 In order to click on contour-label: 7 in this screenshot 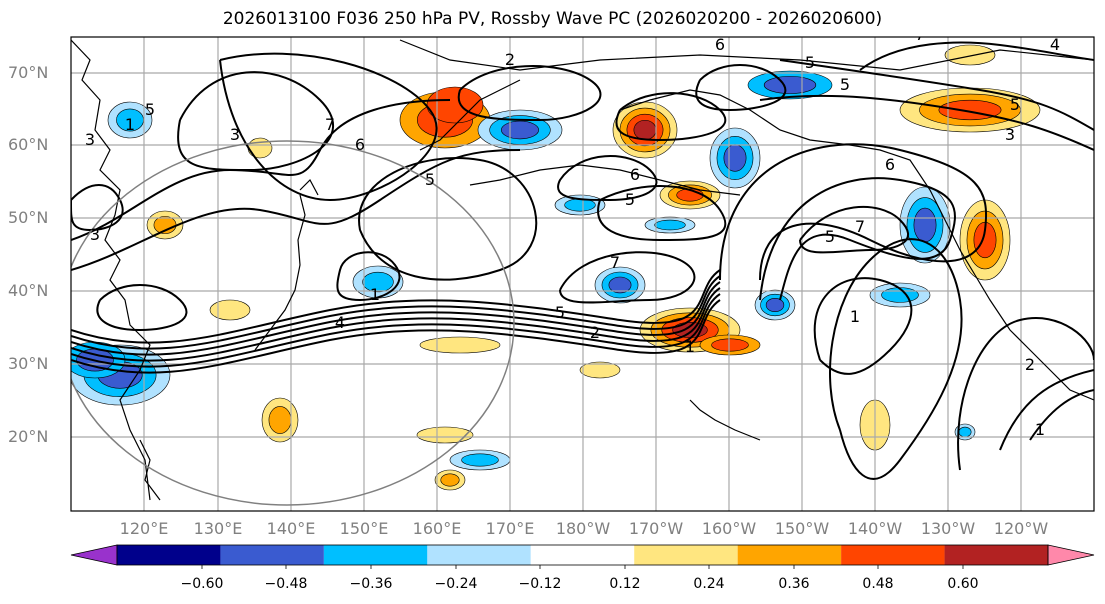, I will do `click(920, 34)`.